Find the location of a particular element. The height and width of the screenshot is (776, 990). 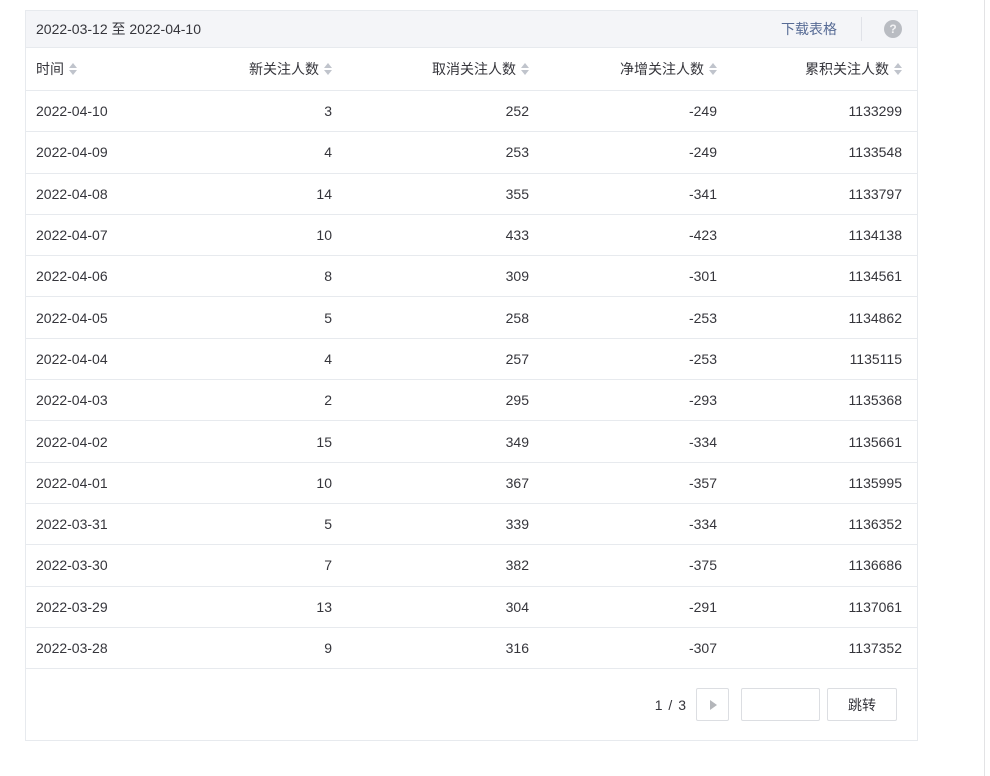

column-header-unfollowers: 取消关注人数 is located at coordinates (430, 69).